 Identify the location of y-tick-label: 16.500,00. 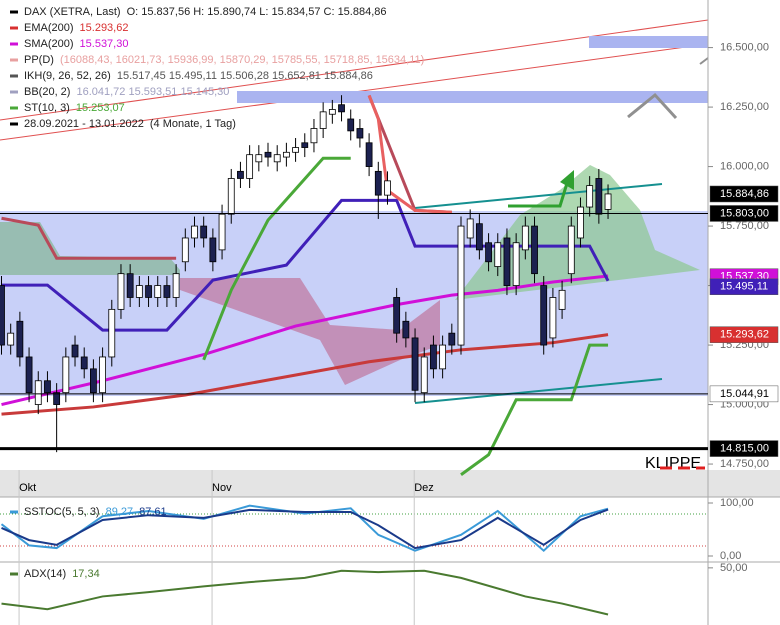
(744, 48).